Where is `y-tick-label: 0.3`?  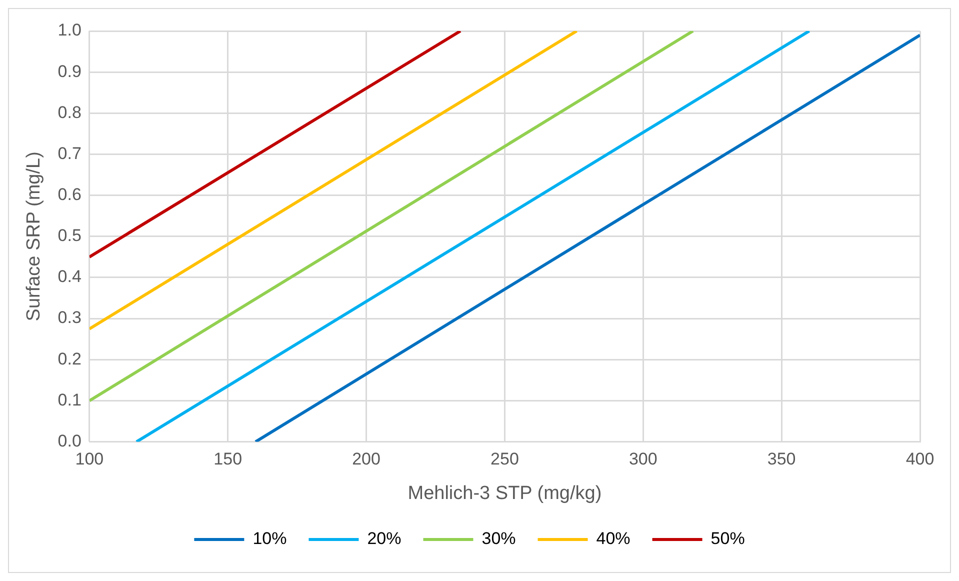 y-tick-label: 0.3 is located at coordinates (70, 318).